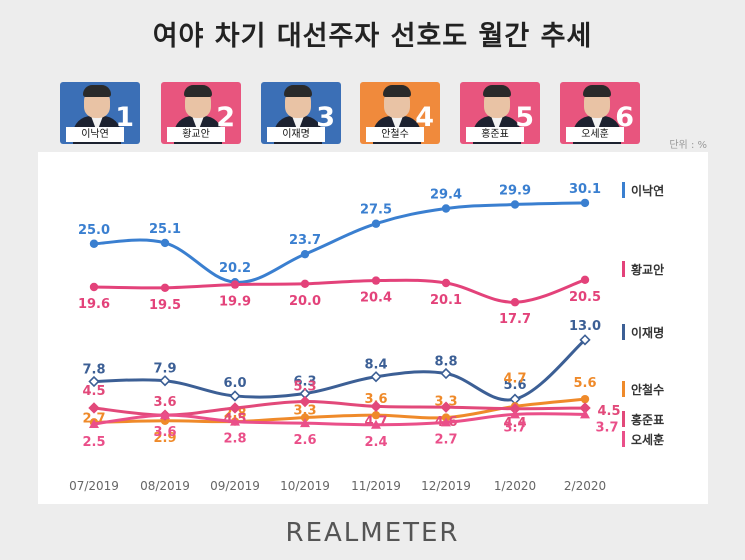 Image resolution: width=745 pixels, height=560 pixels. What do you see at coordinates (647, 439) in the screenshot?
I see `legend-label: 오세훈` at bounding box center [647, 439].